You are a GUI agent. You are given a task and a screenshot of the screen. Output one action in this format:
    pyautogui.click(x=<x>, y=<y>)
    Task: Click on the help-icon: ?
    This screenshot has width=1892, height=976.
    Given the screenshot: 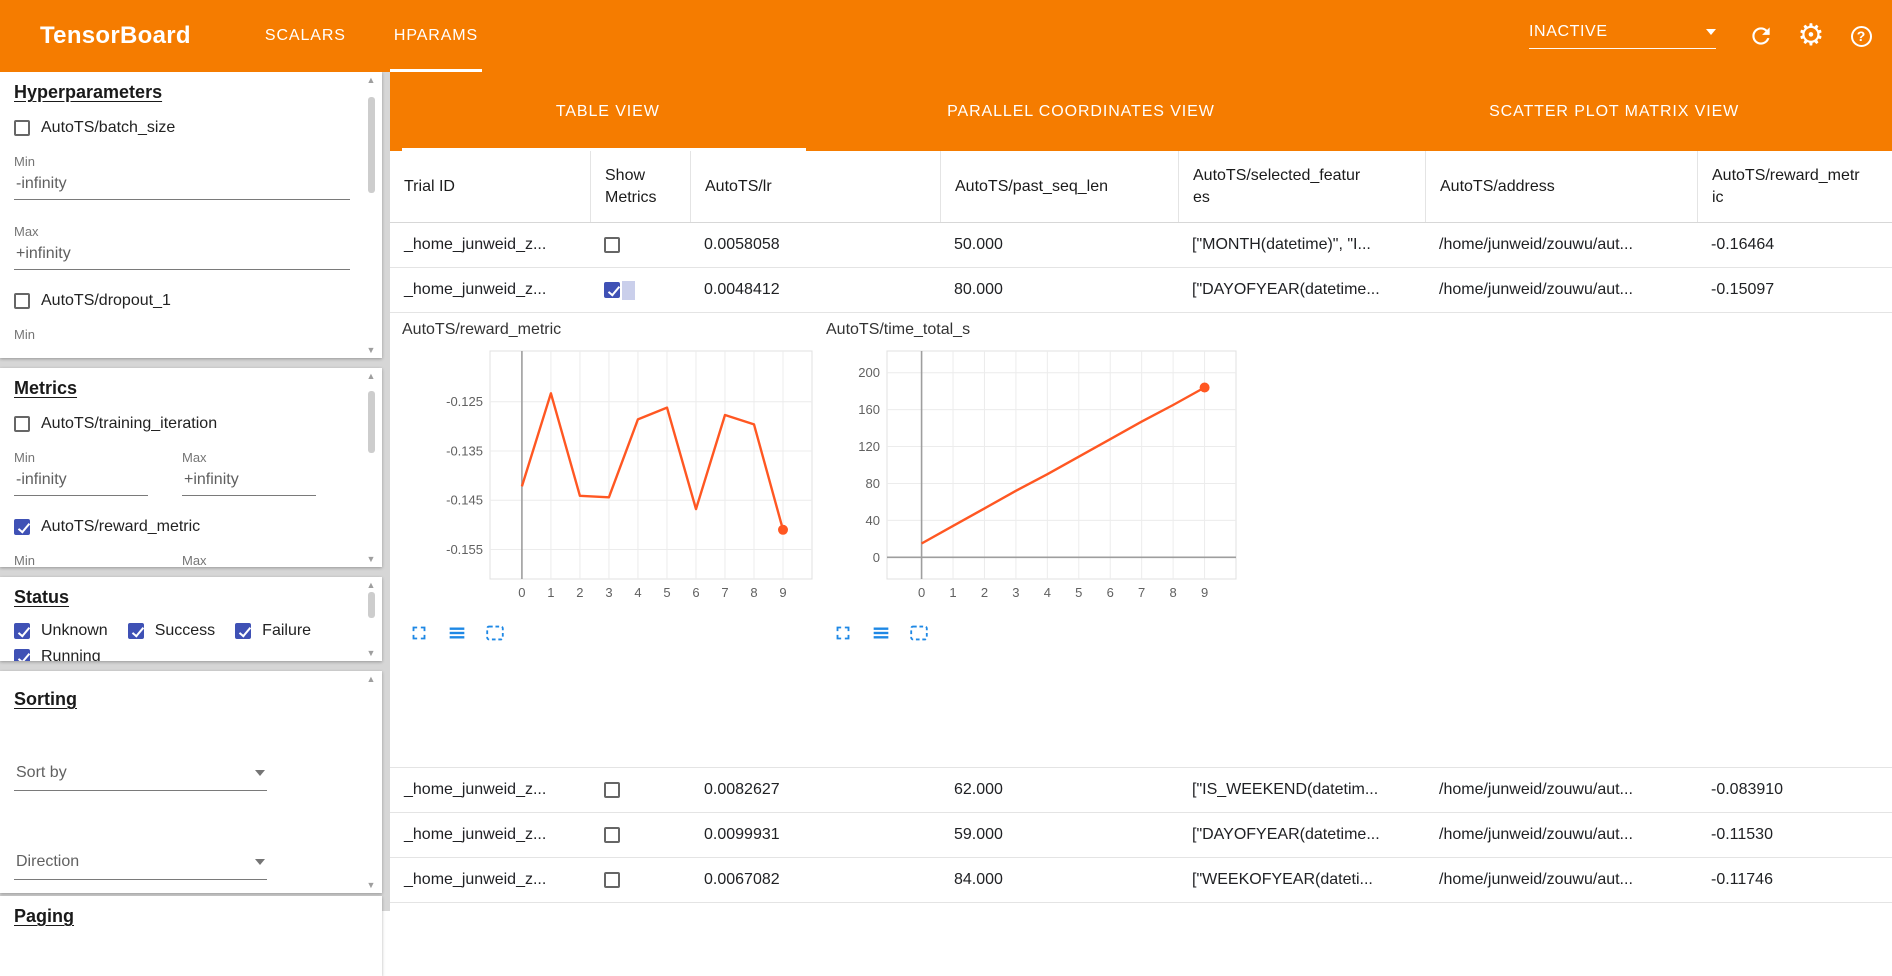 What is the action you would take?
    pyautogui.click(x=1861, y=36)
    